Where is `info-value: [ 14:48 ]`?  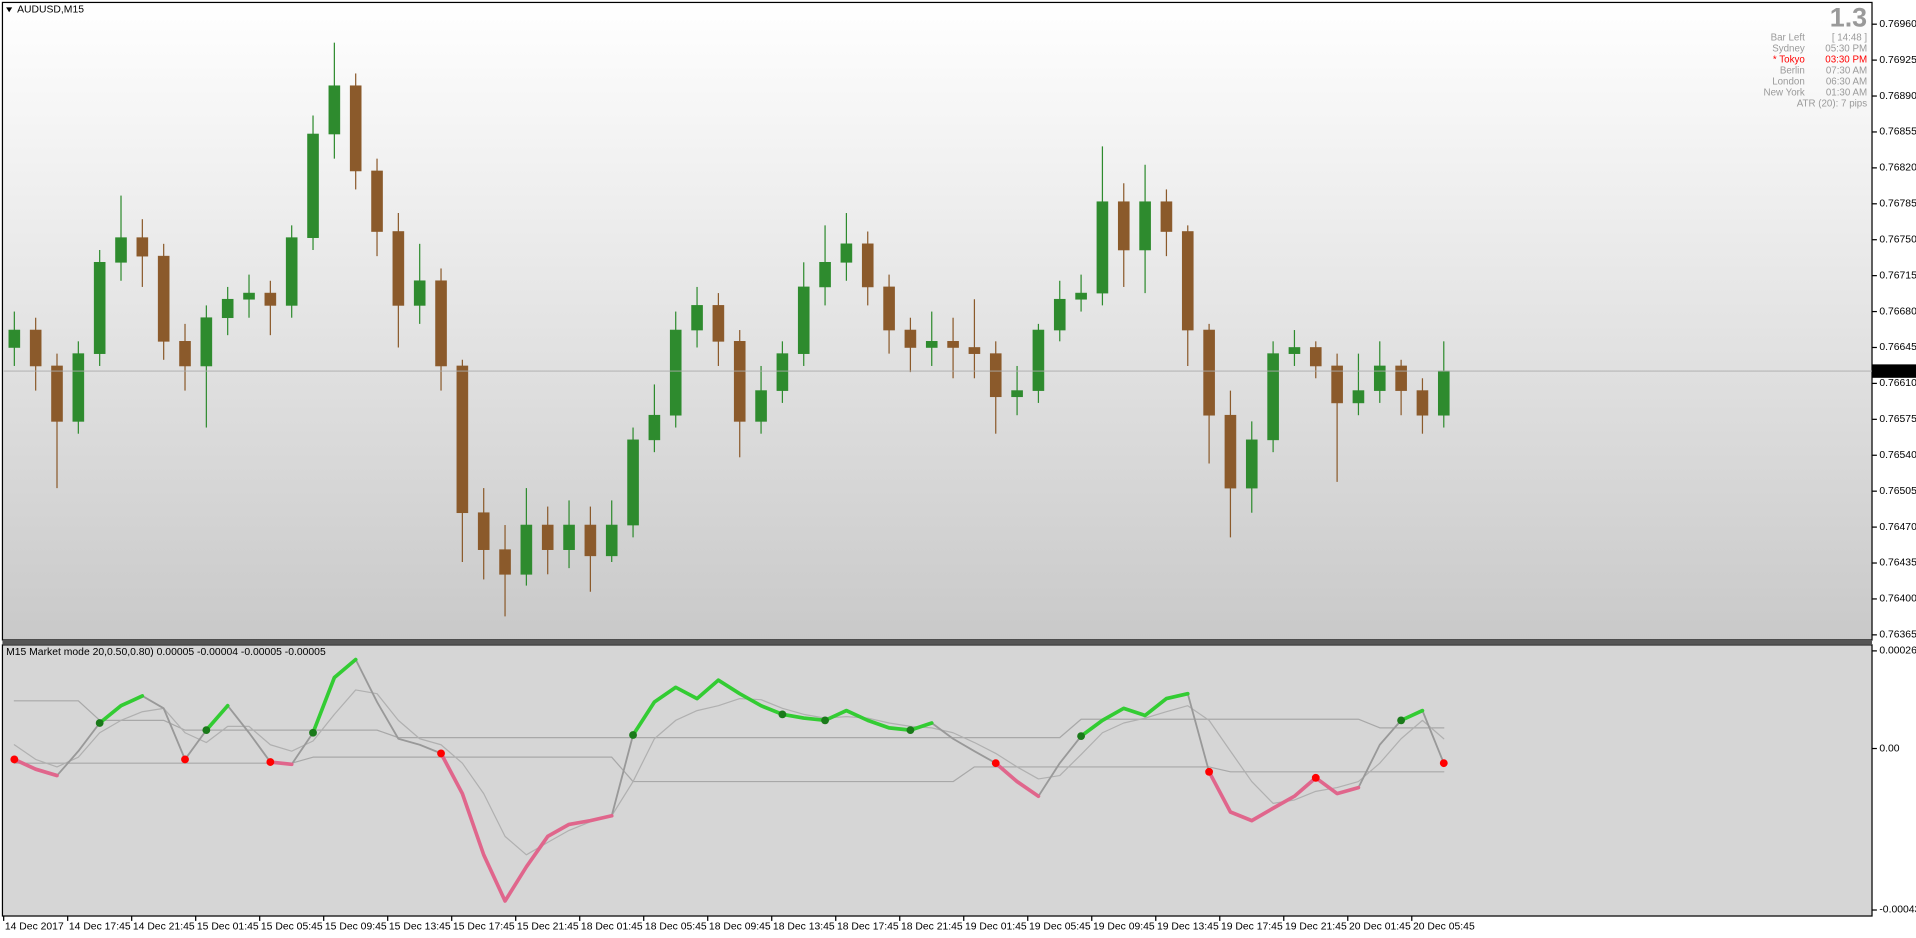 info-value: [ 14:48 ] is located at coordinates (1850, 37).